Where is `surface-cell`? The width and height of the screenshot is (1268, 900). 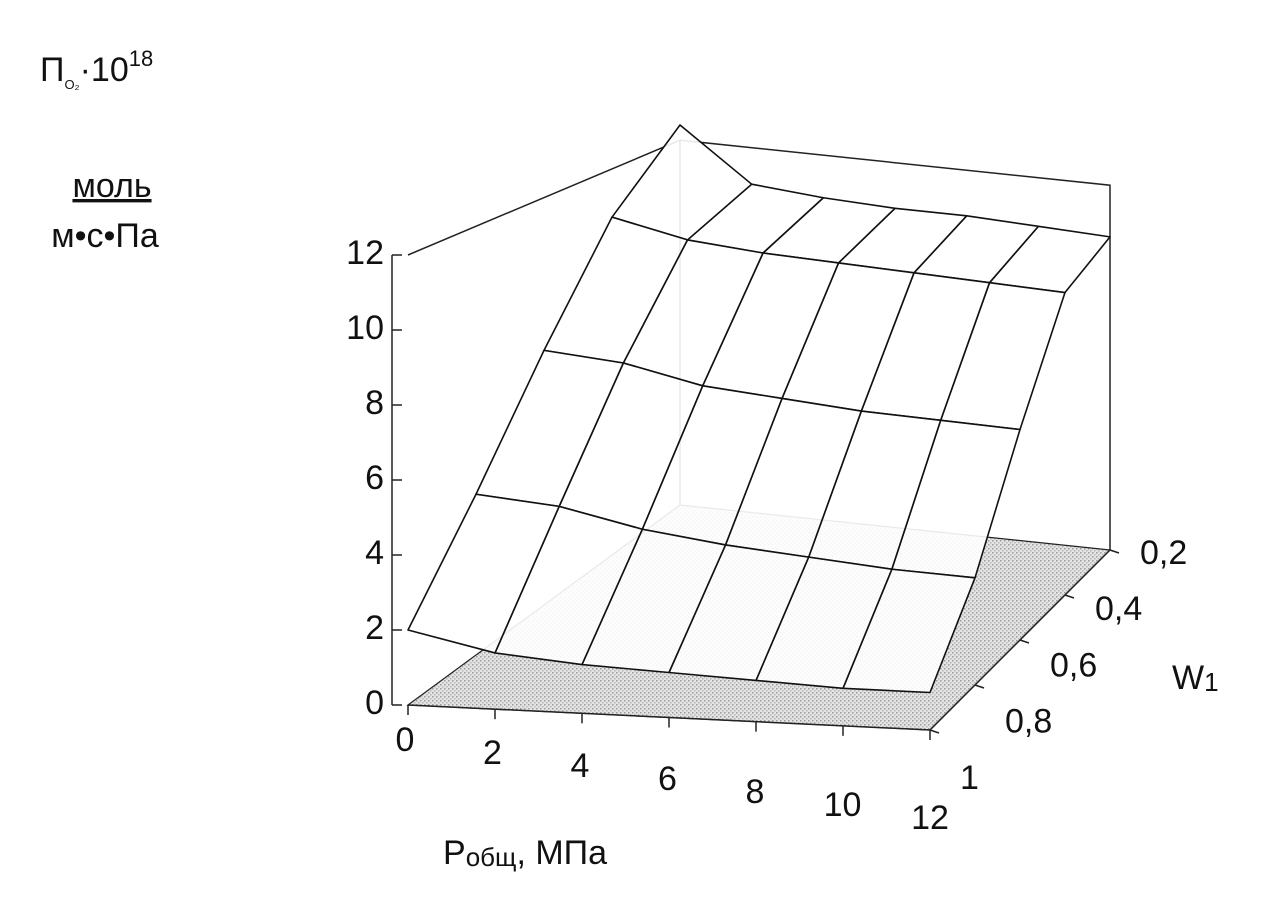
surface-cell is located at coordinates (483, 573).